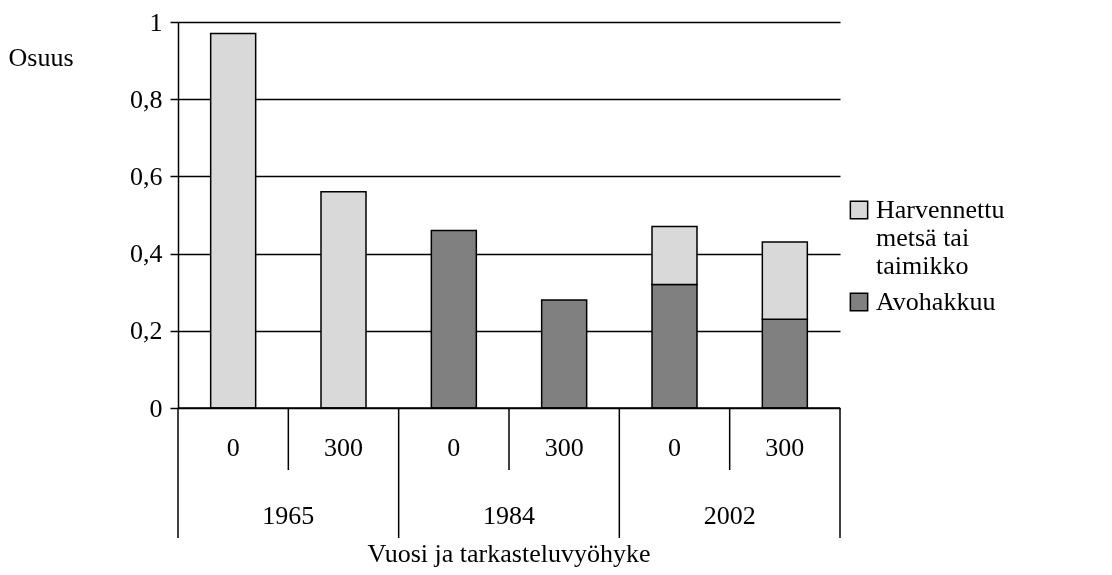 The image size is (1112, 575). I want to click on y-tick-label: 1, so click(156, 22).